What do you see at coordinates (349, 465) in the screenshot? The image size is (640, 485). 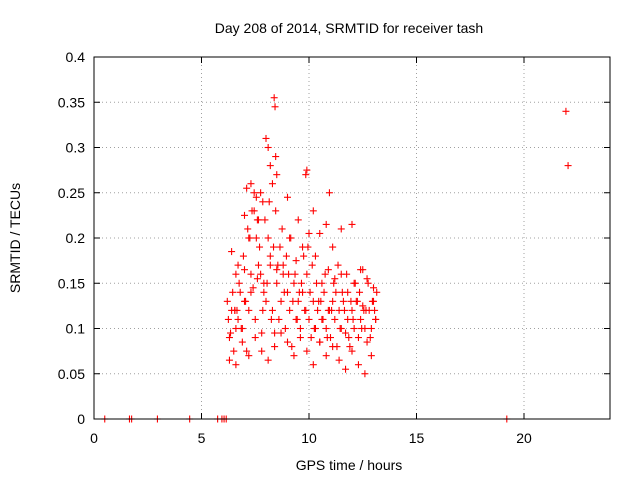 I see `x-axis-title: GPS time / hours` at bounding box center [349, 465].